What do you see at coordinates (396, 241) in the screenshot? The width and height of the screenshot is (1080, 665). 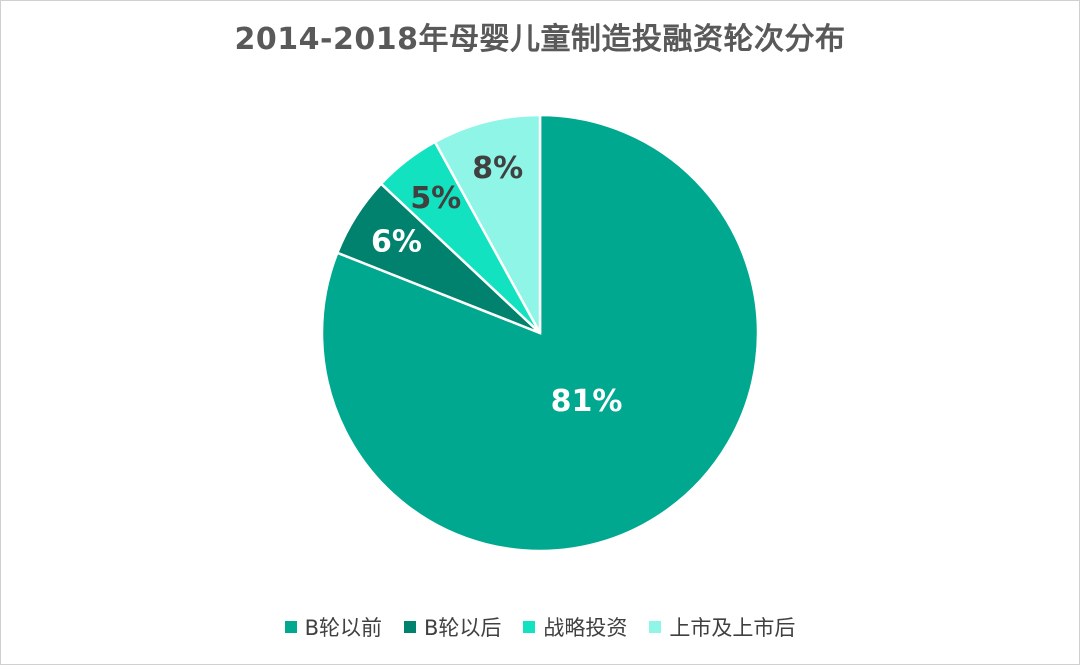 I see `data-label-2: 6%` at bounding box center [396, 241].